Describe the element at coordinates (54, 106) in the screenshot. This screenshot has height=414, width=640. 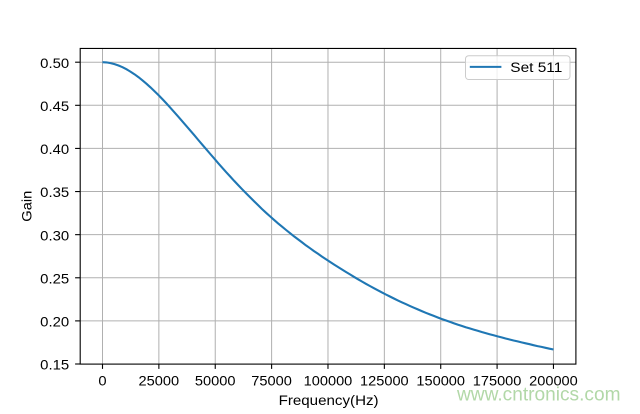
I see `svg-text: 0.45` at that location.